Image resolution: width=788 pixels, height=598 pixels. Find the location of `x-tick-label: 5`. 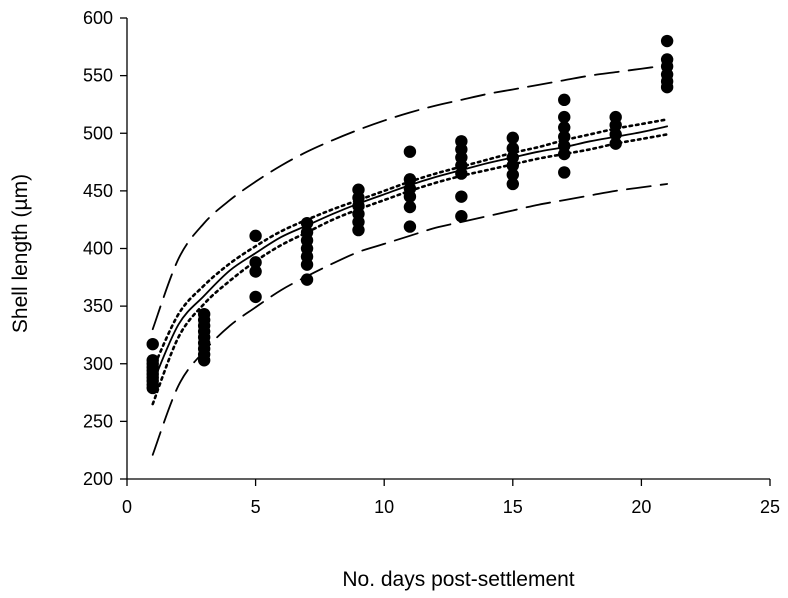

x-tick-label: 5 is located at coordinates (256, 507).